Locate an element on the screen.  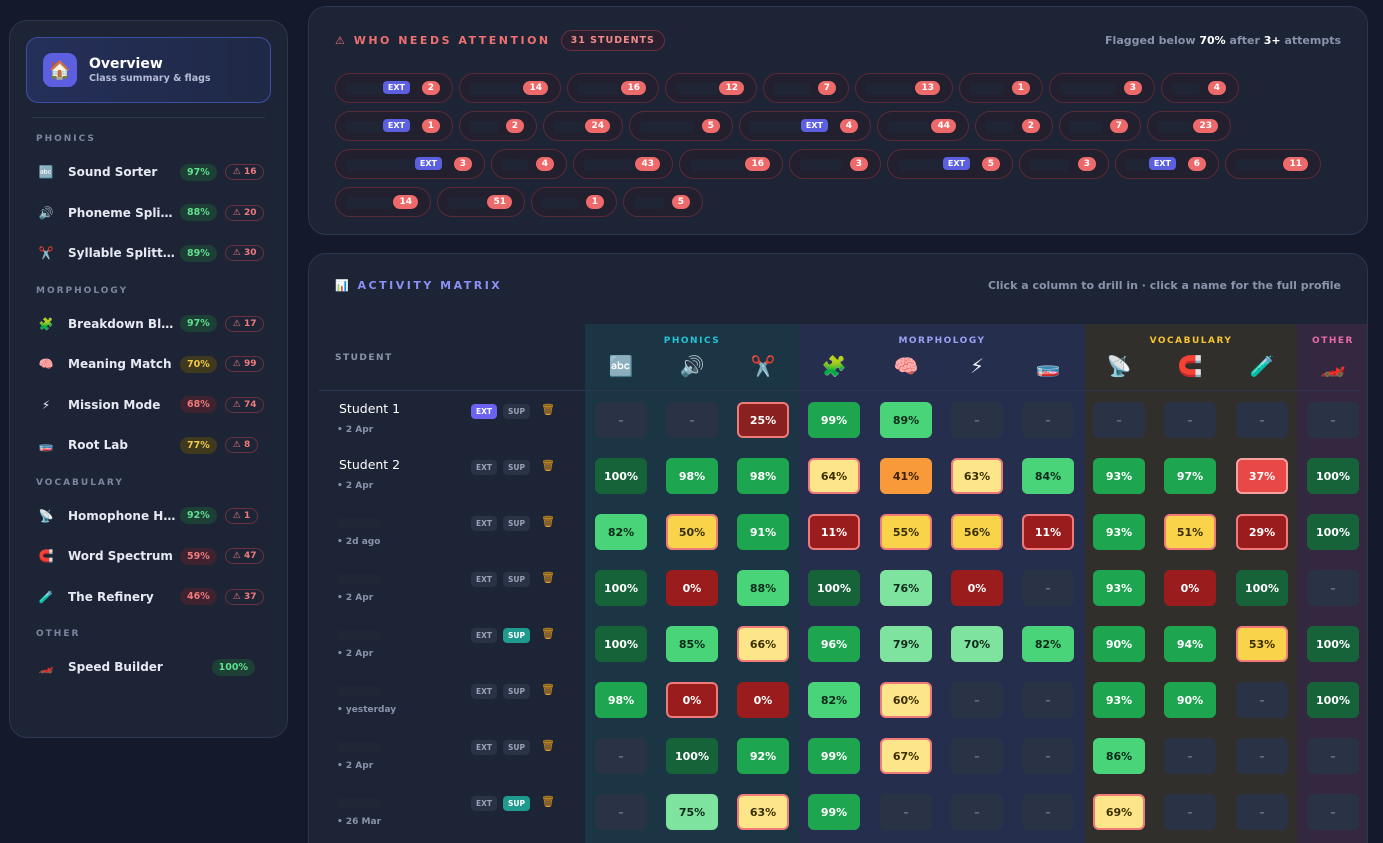
attention-student-chip: 51 is located at coordinates (481, 202).